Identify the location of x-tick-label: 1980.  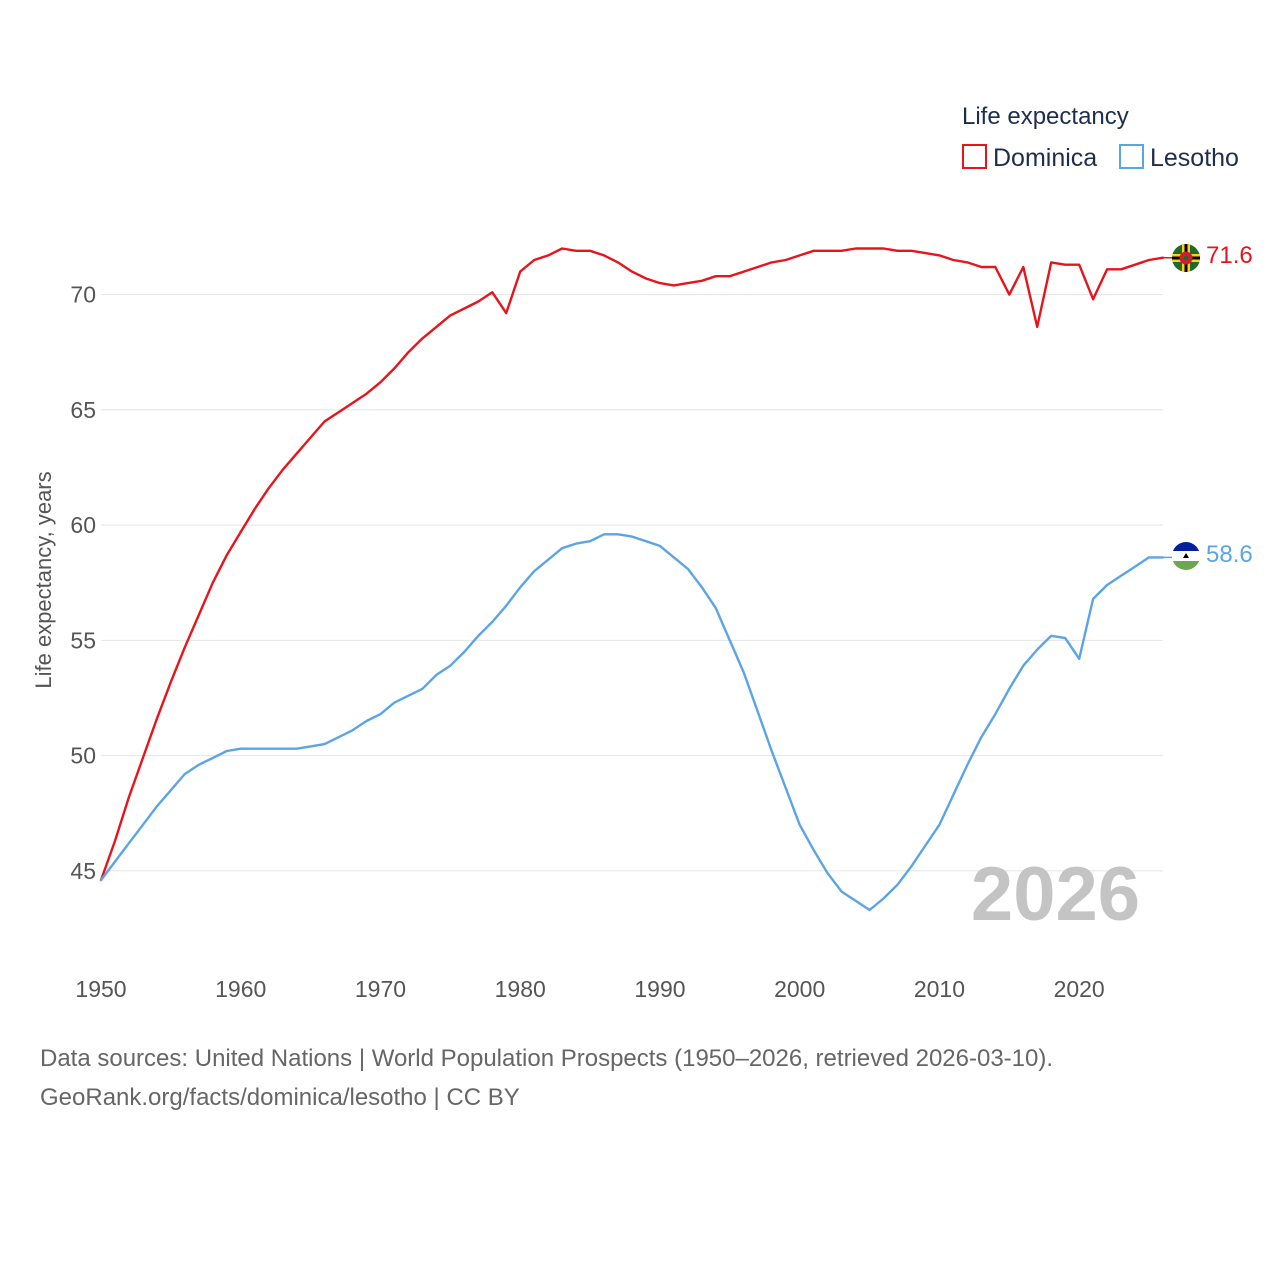
(520, 989).